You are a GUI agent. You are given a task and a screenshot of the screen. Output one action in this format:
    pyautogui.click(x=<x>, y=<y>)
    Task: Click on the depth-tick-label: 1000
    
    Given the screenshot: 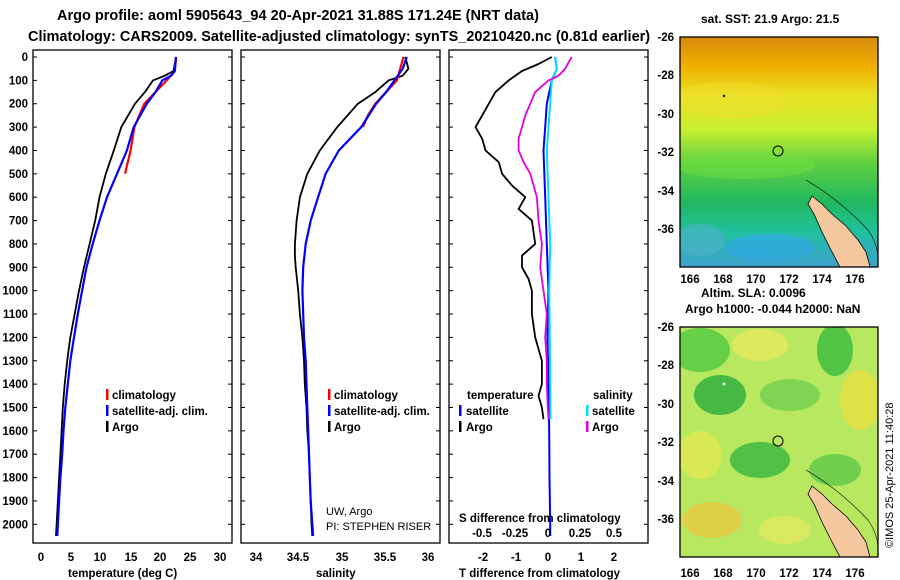 What is the action you would take?
    pyautogui.click(x=15, y=292)
    